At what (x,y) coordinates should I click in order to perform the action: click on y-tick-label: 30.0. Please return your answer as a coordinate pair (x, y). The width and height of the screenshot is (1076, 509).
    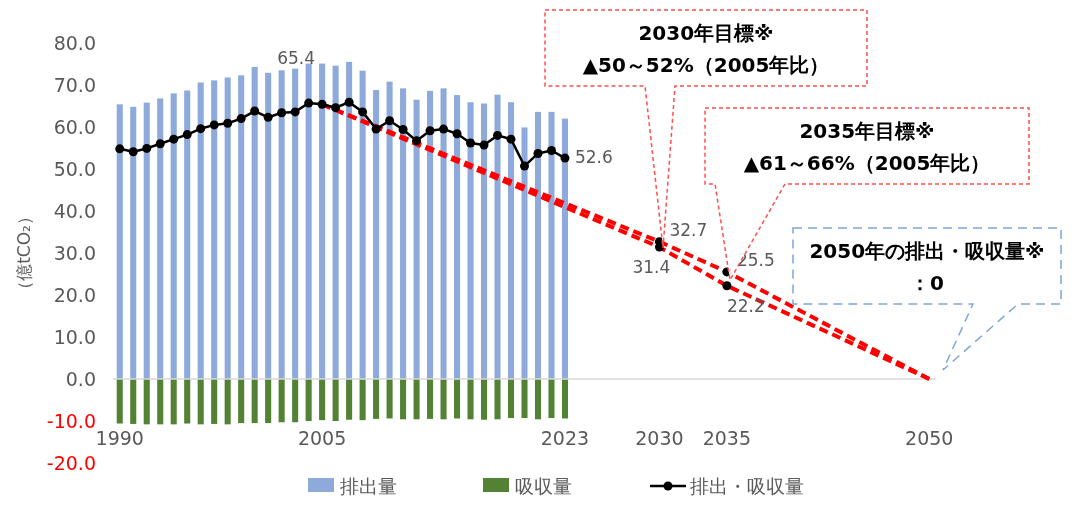
    Looking at the image, I should click on (74, 253).